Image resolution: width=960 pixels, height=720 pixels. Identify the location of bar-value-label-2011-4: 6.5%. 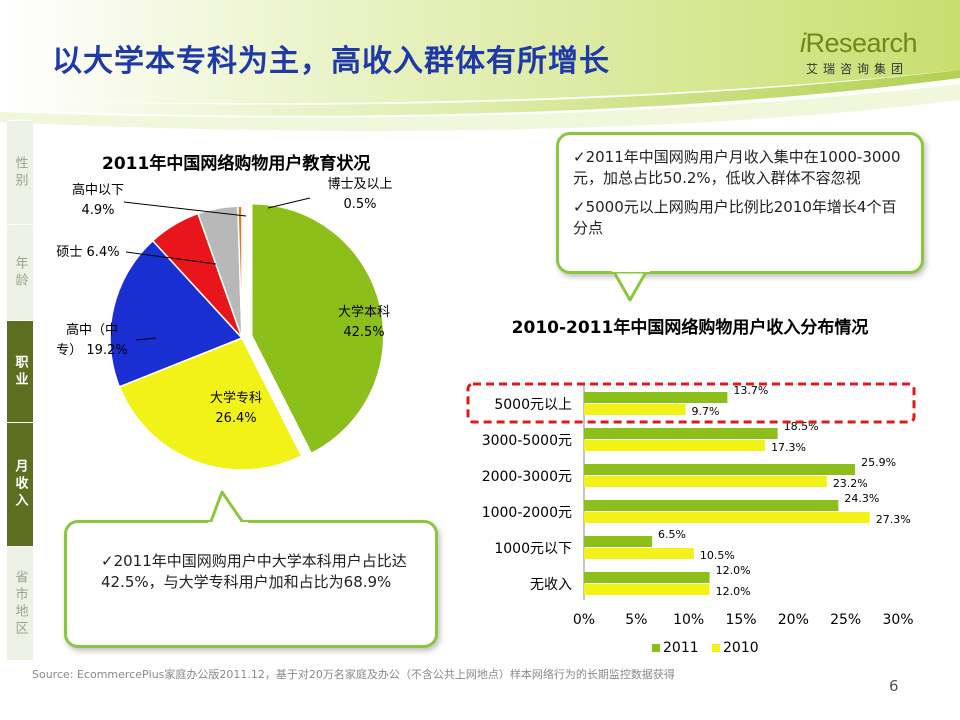
(672, 534).